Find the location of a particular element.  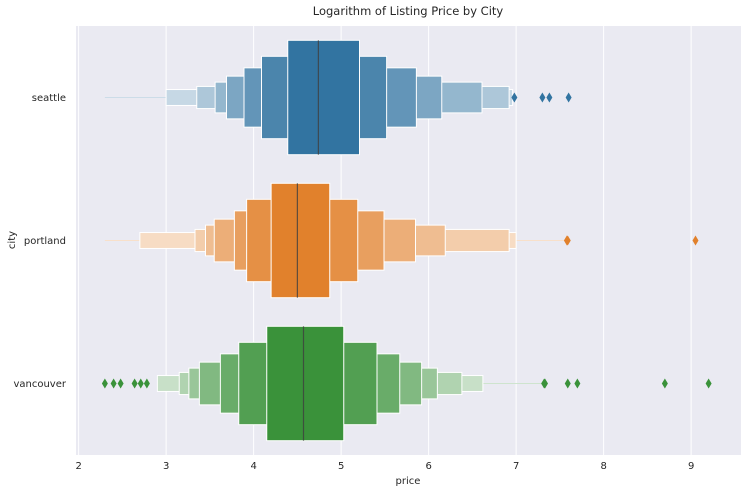

x-tick-label: 9 is located at coordinates (691, 466).